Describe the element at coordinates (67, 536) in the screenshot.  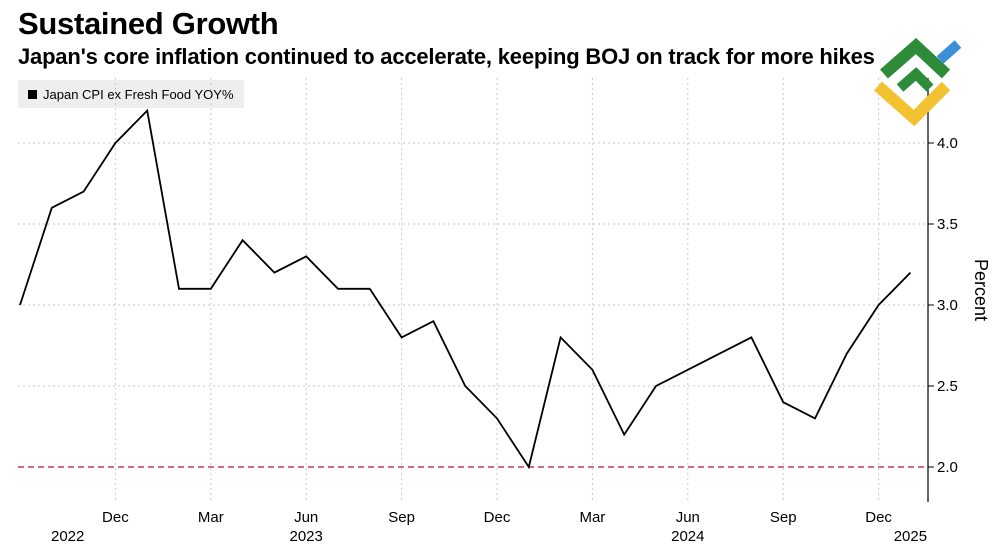
I see `x-year-label: 2022` at that location.